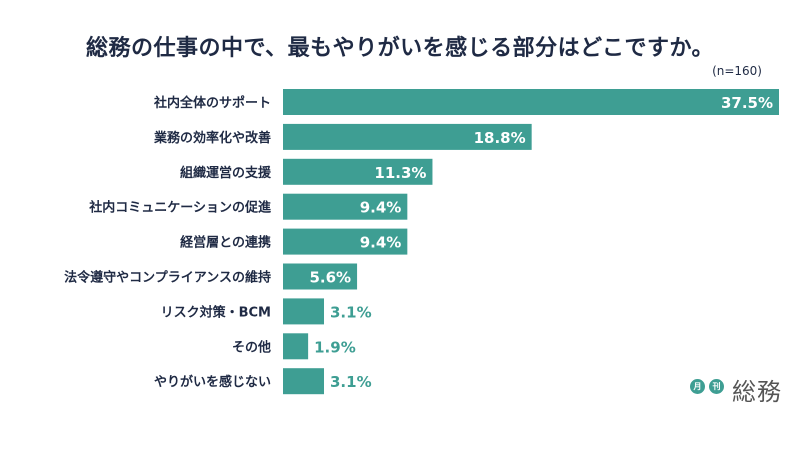  What do you see at coordinates (757, 392) in the screenshot?
I see `logo-name: 総務` at bounding box center [757, 392].